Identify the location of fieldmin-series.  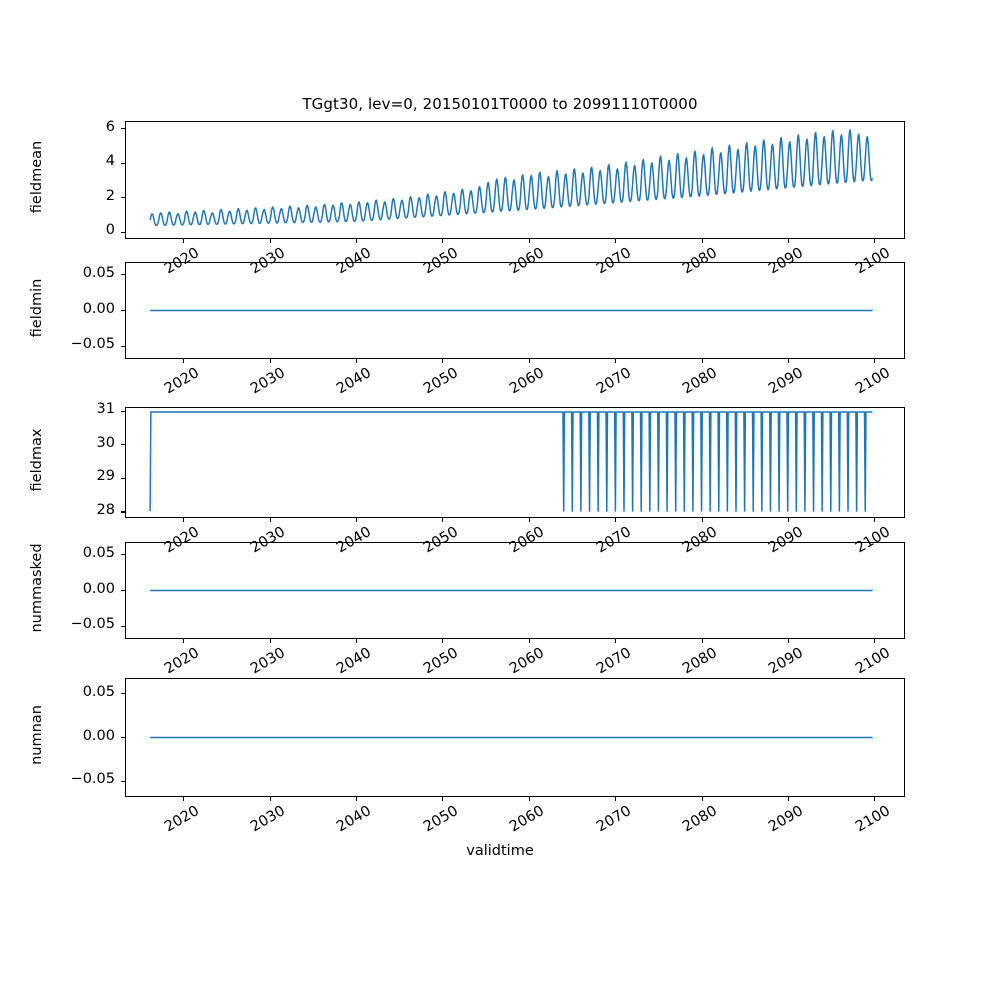
(515, 310).